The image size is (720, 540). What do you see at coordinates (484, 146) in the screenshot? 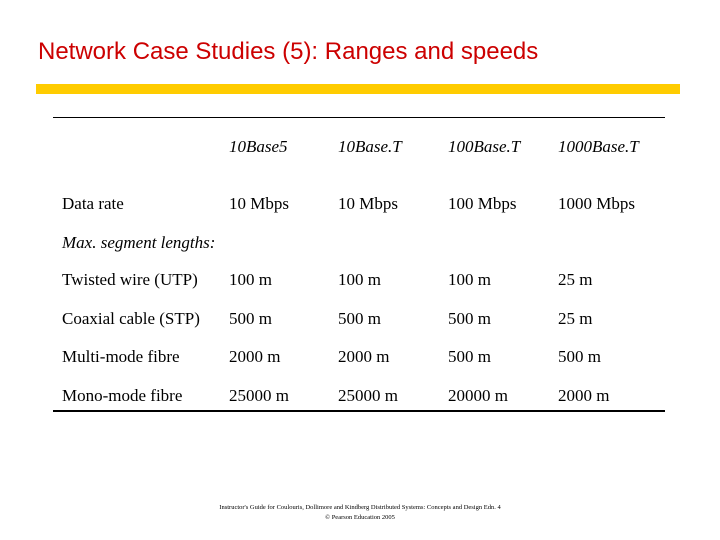
I see `column-header-100baset: 100Base.T` at bounding box center [484, 146].